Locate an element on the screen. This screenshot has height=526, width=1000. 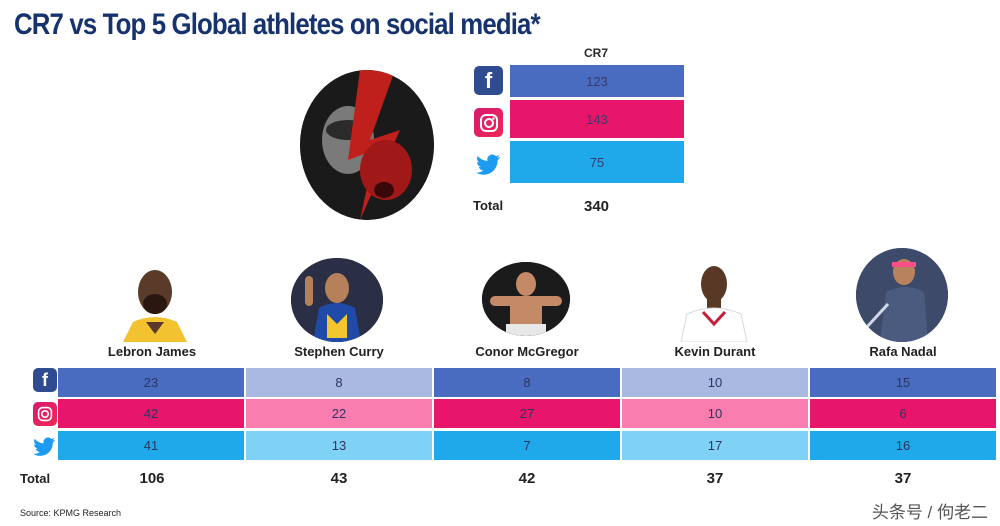
nadal-facebook: 15 is located at coordinates (903, 382).